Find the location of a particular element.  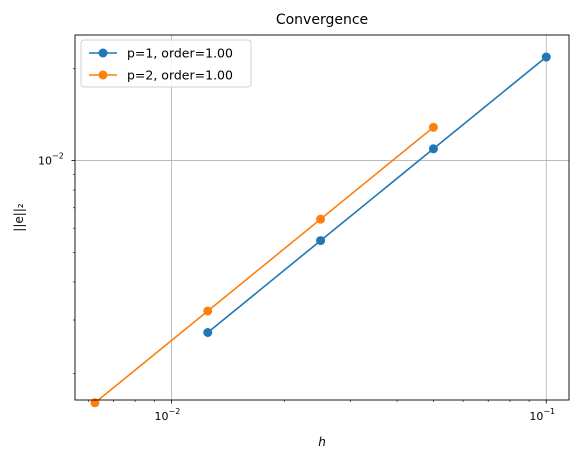

legend-label-1: p=2, order=1.00 is located at coordinates (180, 75).